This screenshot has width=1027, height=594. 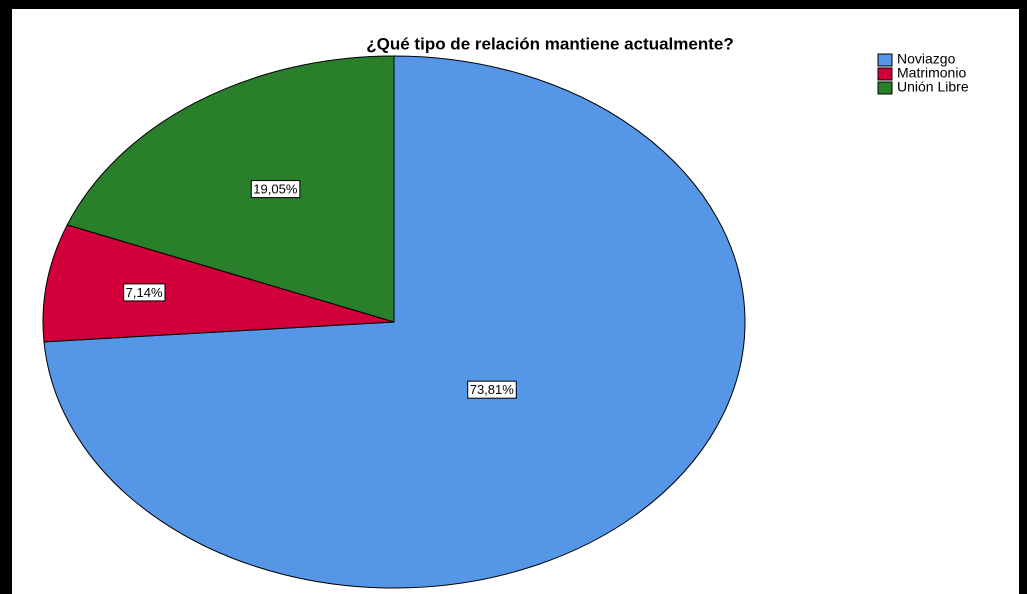 I want to click on data-labels: 73,81% 7,14% 19,05%, so click(x=320, y=289).